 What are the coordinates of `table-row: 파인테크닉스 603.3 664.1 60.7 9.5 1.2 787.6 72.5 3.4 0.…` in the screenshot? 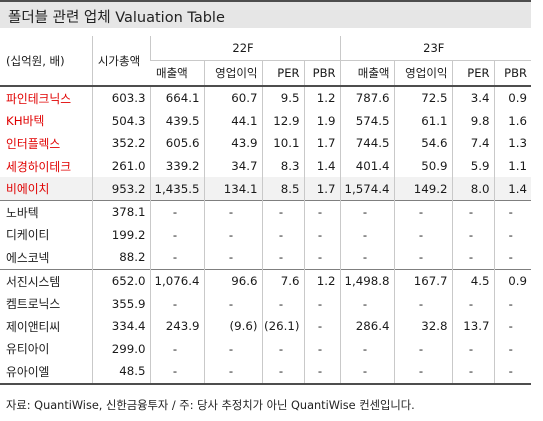 It's located at (265, 98).